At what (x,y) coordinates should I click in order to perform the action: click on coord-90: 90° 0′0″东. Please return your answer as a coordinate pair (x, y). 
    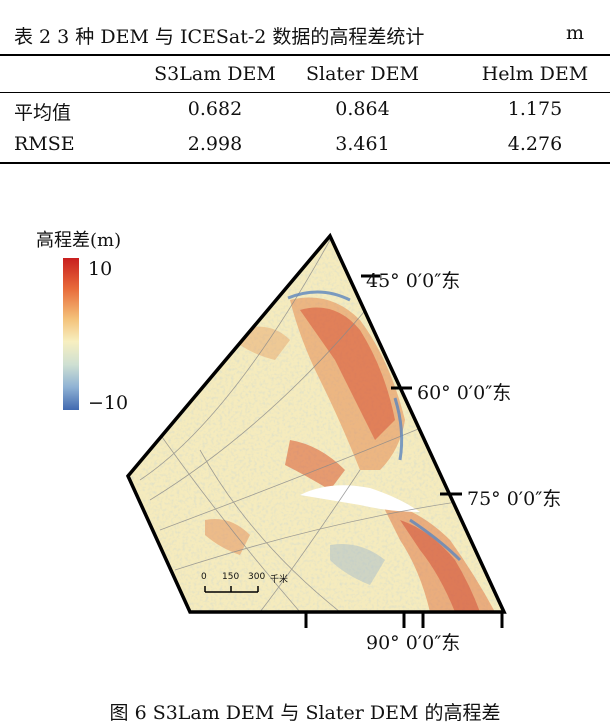
    Looking at the image, I should click on (413, 643).